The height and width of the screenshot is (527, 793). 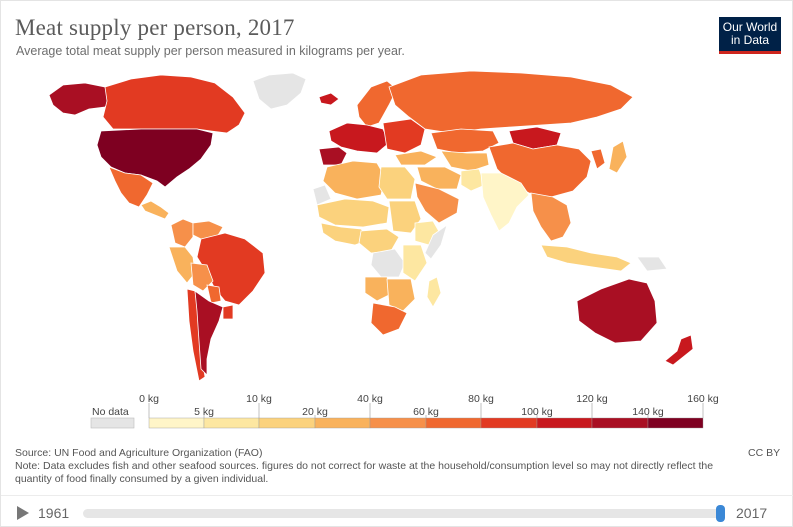 I want to click on map-region-somalia, so click(x=436, y=241).